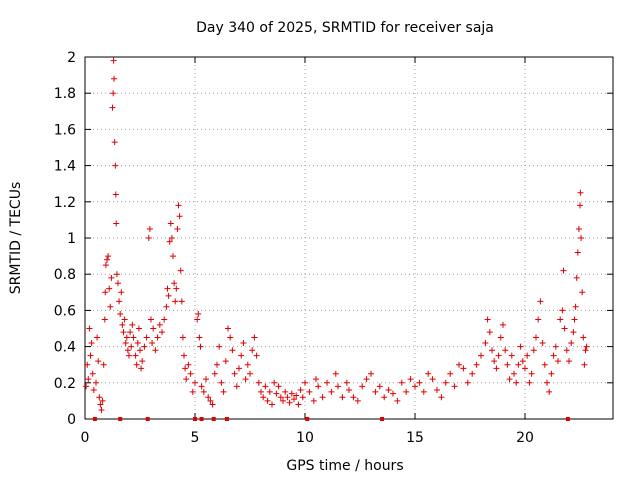 This screenshot has height=480, width=640. I want to click on y-tick-label: 1.8, so click(65, 94).